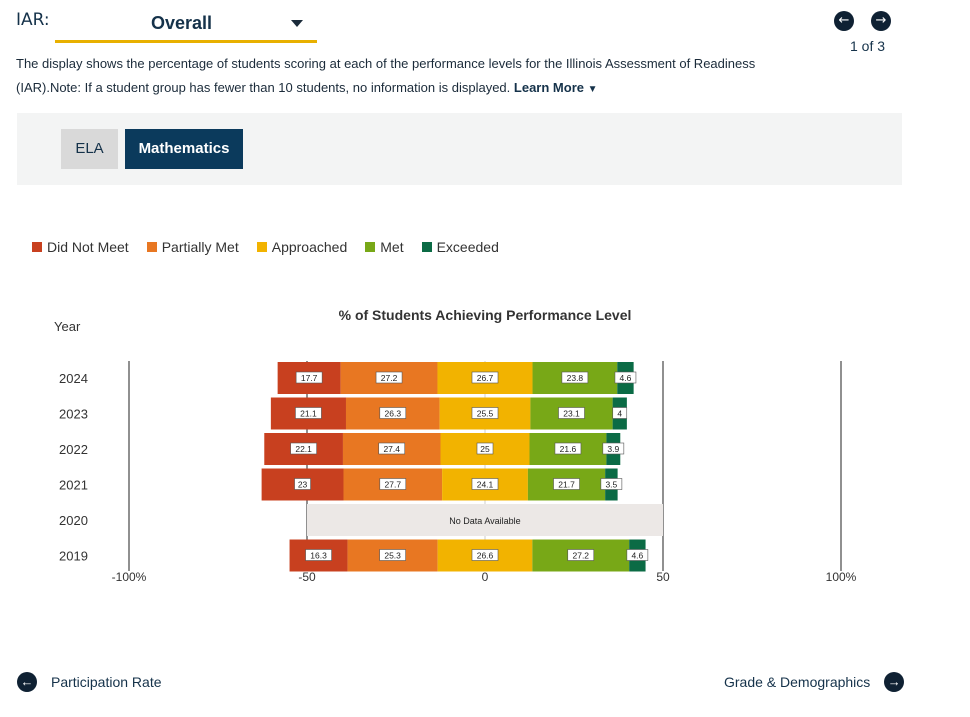  Describe the element at coordinates (73, 449) in the screenshot. I see `y-tick-label: 2022` at that location.